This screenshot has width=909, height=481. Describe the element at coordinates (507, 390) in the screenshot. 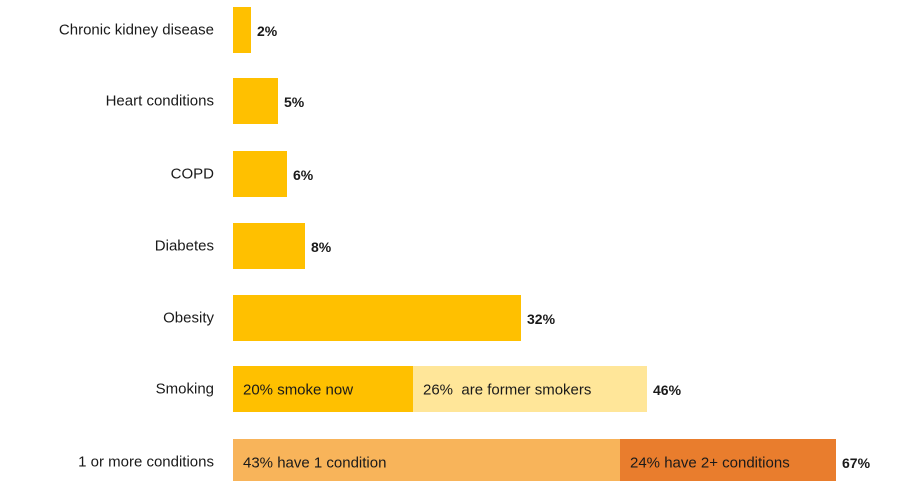

I see `segment-label-smoking-1: 26% are former smokers` at that location.